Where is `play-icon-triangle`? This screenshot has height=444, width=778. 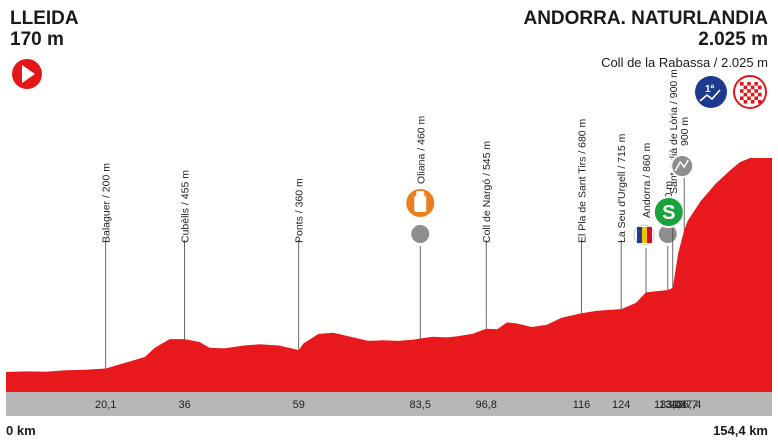 play-icon-triangle is located at coordinates (28, 74).